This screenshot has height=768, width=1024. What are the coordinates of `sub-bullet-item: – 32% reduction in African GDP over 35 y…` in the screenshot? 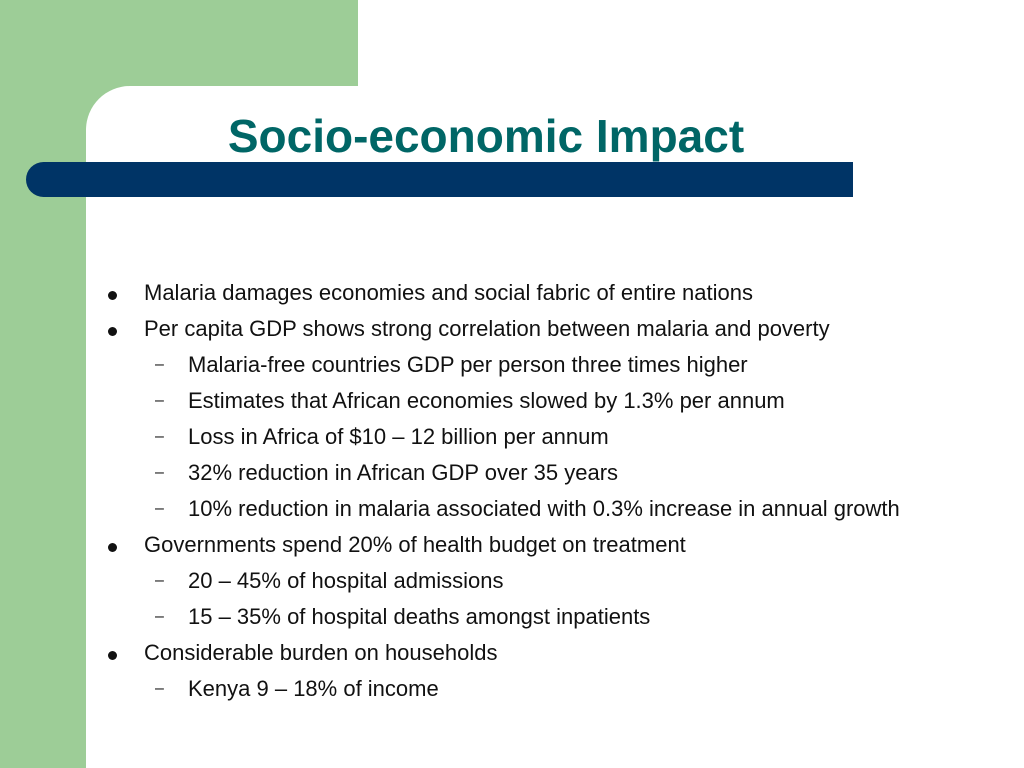 It's located at (530, 473).